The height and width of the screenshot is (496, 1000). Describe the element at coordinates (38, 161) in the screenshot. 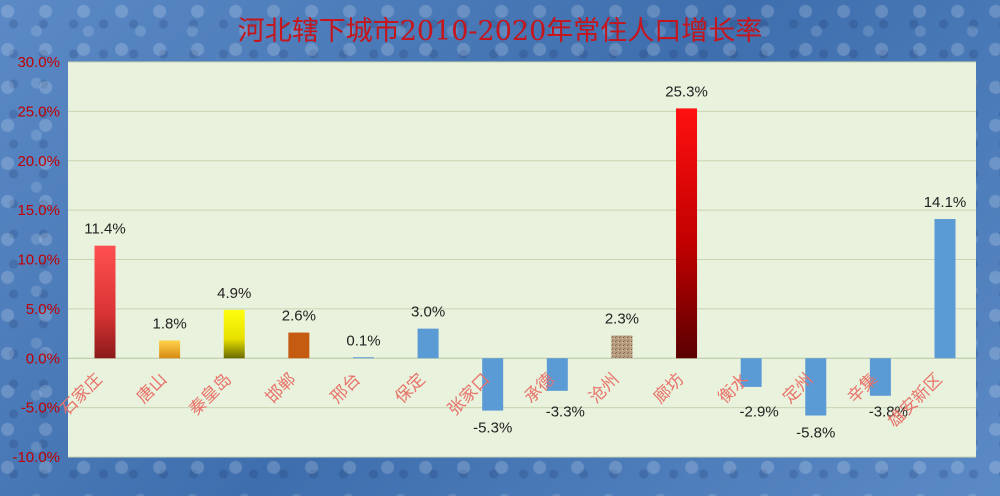

I see `y-tick-label: 20.0%` at that location.